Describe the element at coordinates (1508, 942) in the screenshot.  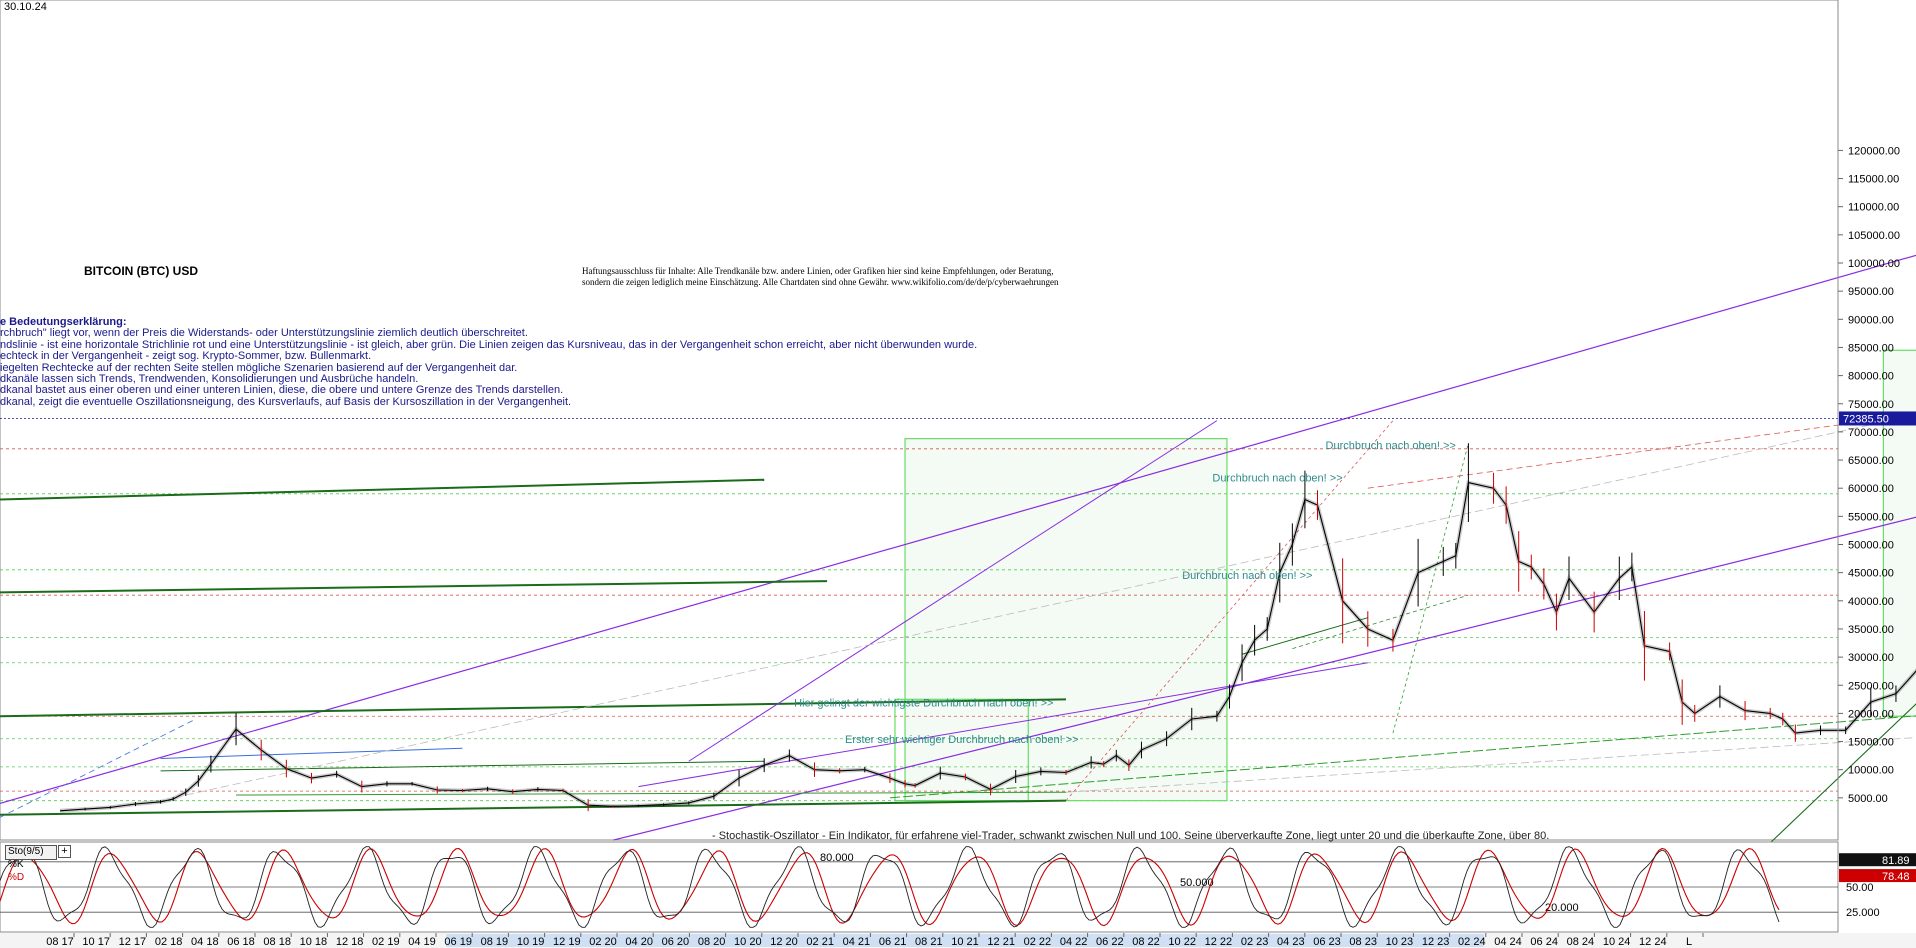
I see `x-tick-label: 04 24` at that location.